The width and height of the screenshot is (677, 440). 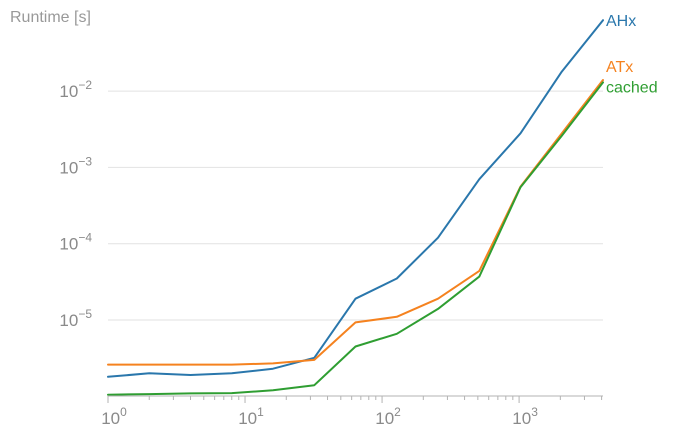 What do you see at coordinates (619, 67) in the screenshot?
I see `series-label: ATx` at bounding box center [619, 67].